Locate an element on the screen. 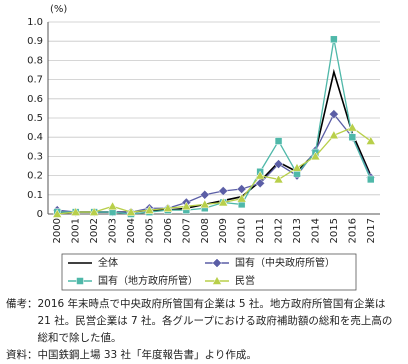  legend-label: 全体 is located at coordinates (108, 262).